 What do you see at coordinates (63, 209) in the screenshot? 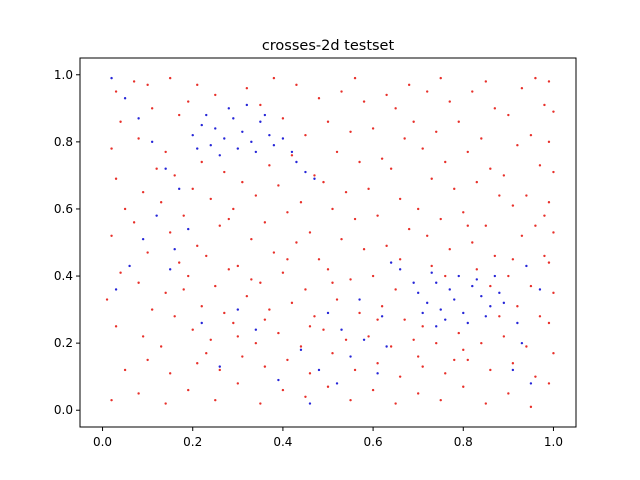
I see `y-tick-label: 0.6` at bounding box center [63, 209].